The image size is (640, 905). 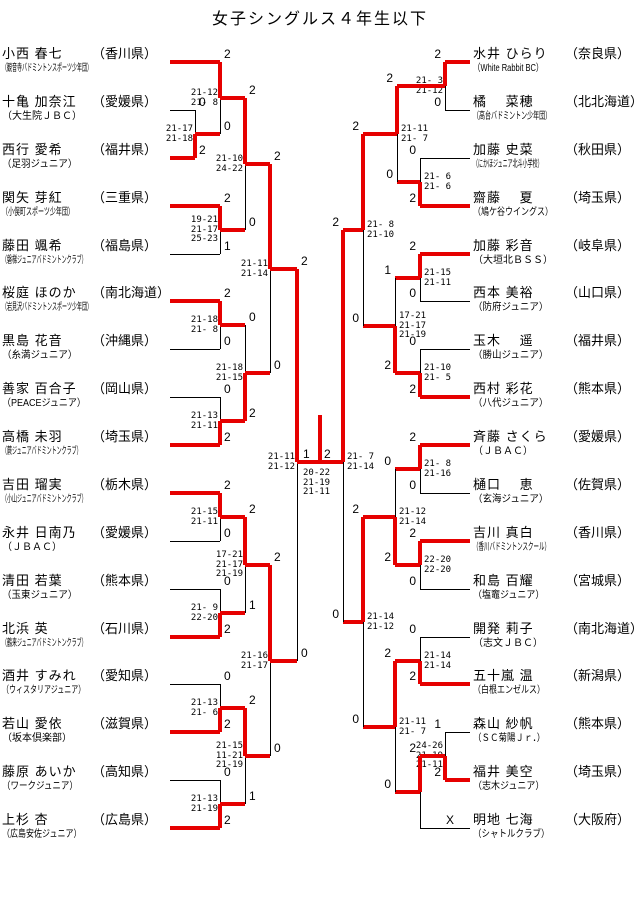 What do you see at coordinates (125, 388) in the screenshot?
I see `player-prefecture: （岡山県）` at bounding box center [125, 388].